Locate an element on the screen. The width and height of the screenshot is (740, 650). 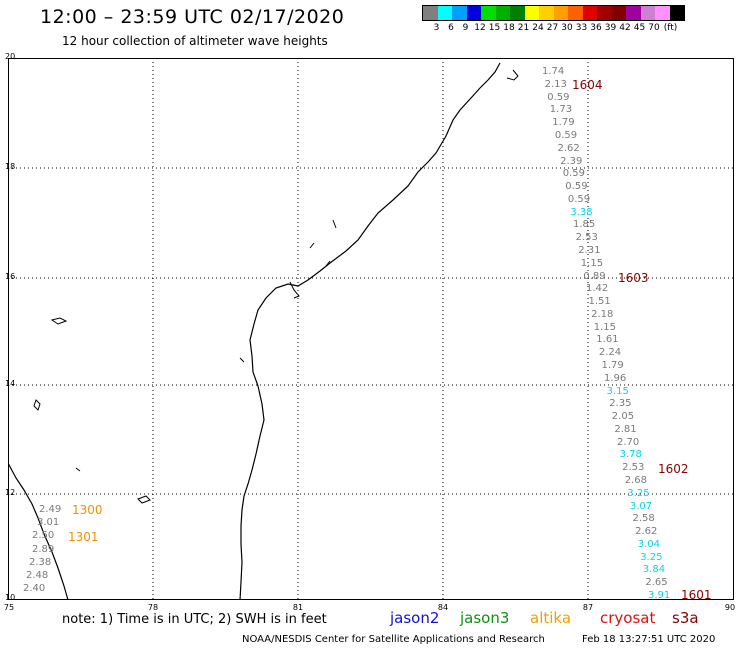
color-scale-legend: 3 6 9 12 15 18 21 24 27 30 33 36 39 42 45 70 (ft) is located at coordinates (553, 19).